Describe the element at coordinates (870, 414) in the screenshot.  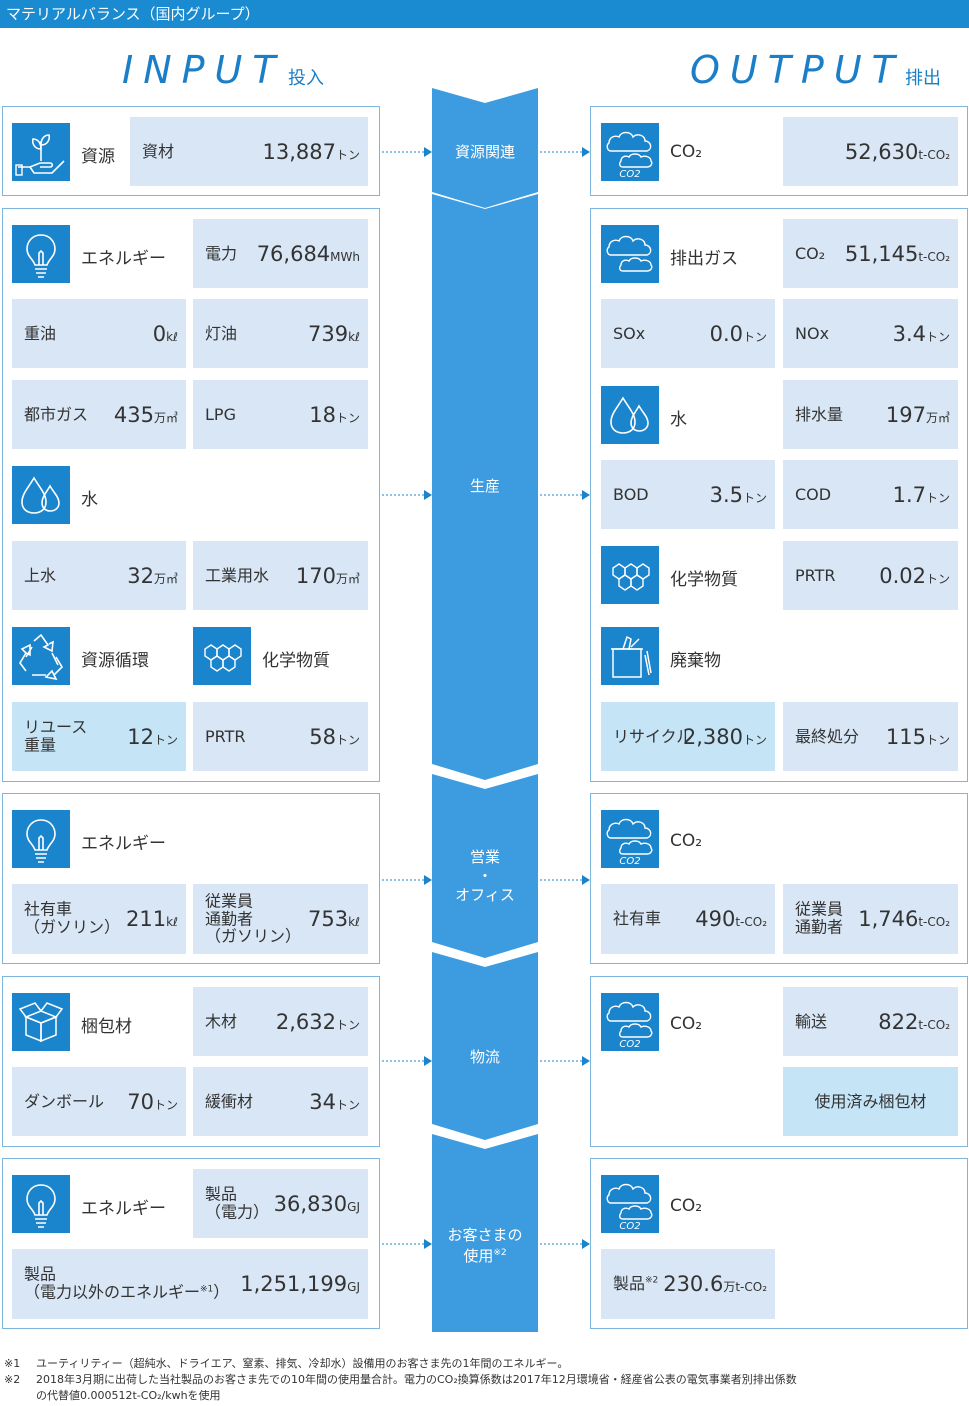
I see `output-drainage-cell: 排水量 197万㎥` at that location.